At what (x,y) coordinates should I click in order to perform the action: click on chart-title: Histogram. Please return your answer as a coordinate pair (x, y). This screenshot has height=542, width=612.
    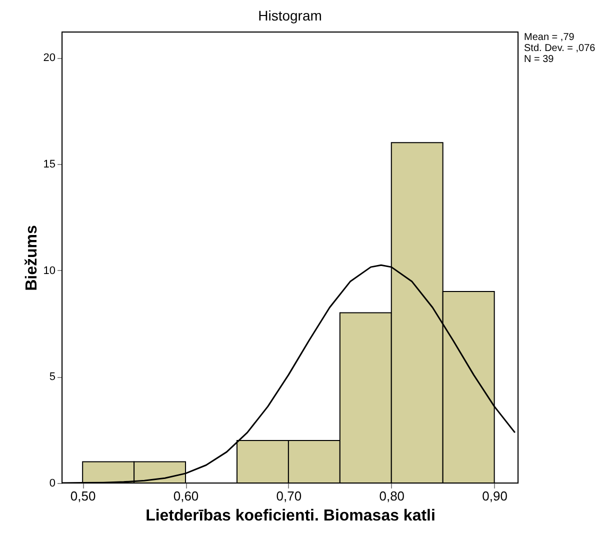
    Looking at the image, I should click on (290, 16).